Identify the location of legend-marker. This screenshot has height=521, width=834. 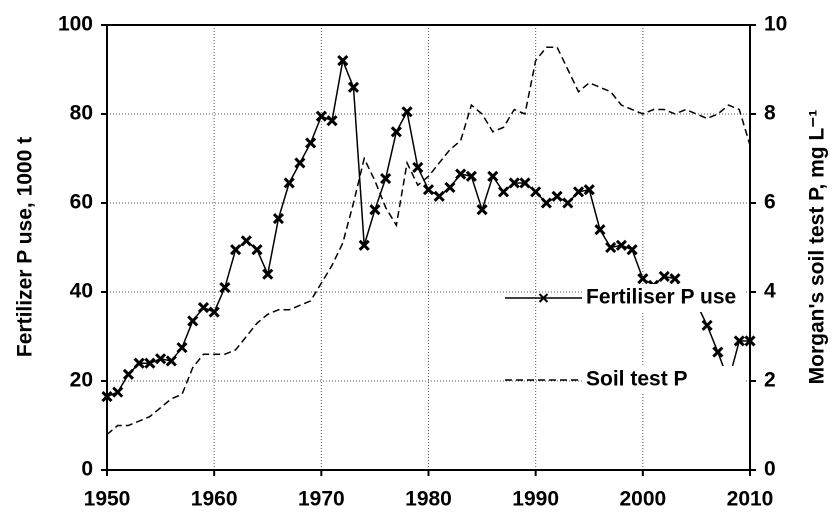
(543, 298).